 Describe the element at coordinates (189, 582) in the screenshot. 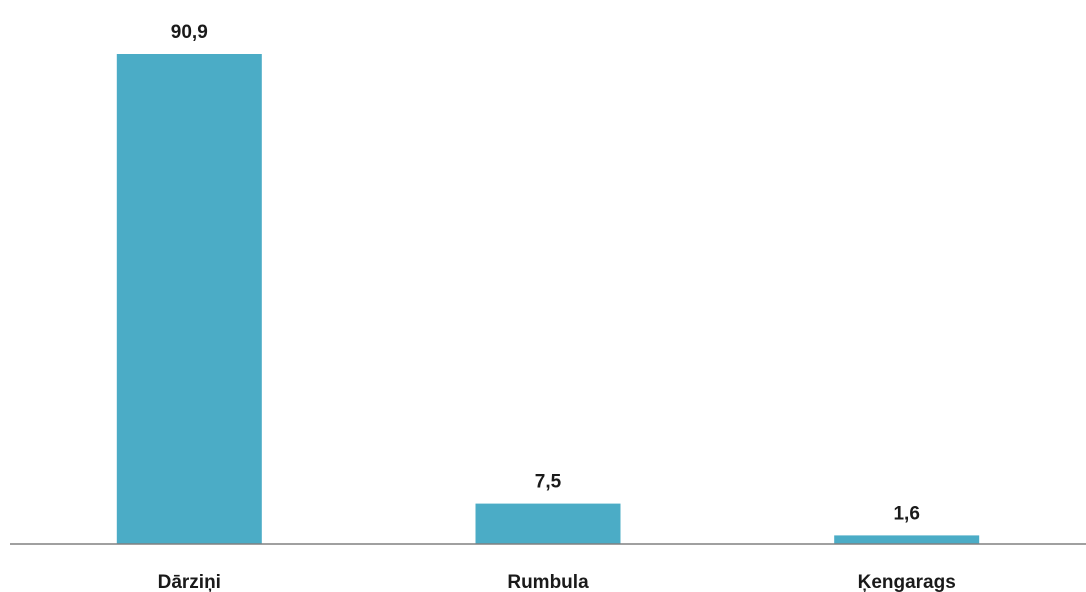

I see `category-label-1: Dārziņi` at that location.